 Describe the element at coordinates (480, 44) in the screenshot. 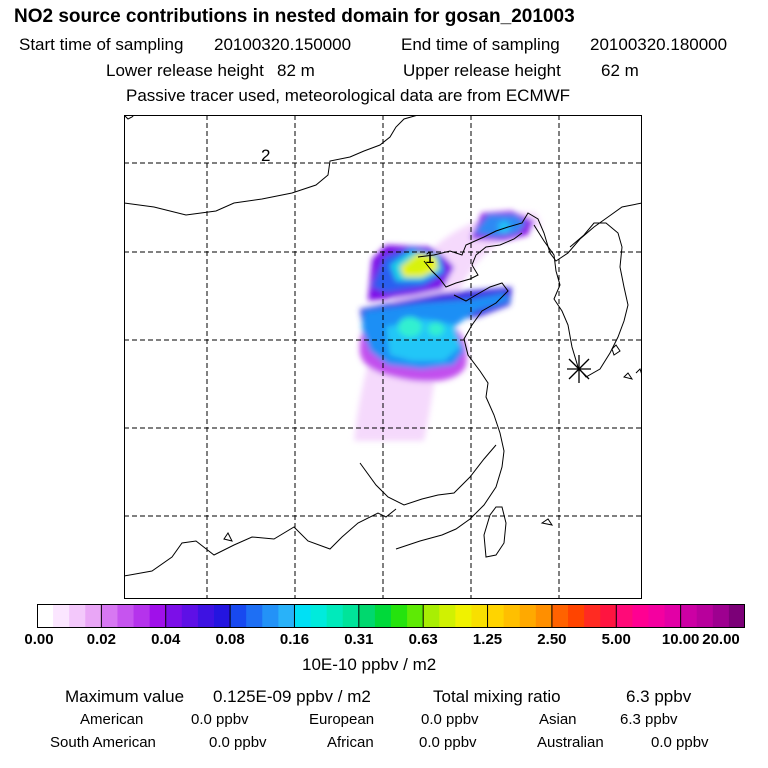

I see `end-time-label: End time of sampling` at that location.